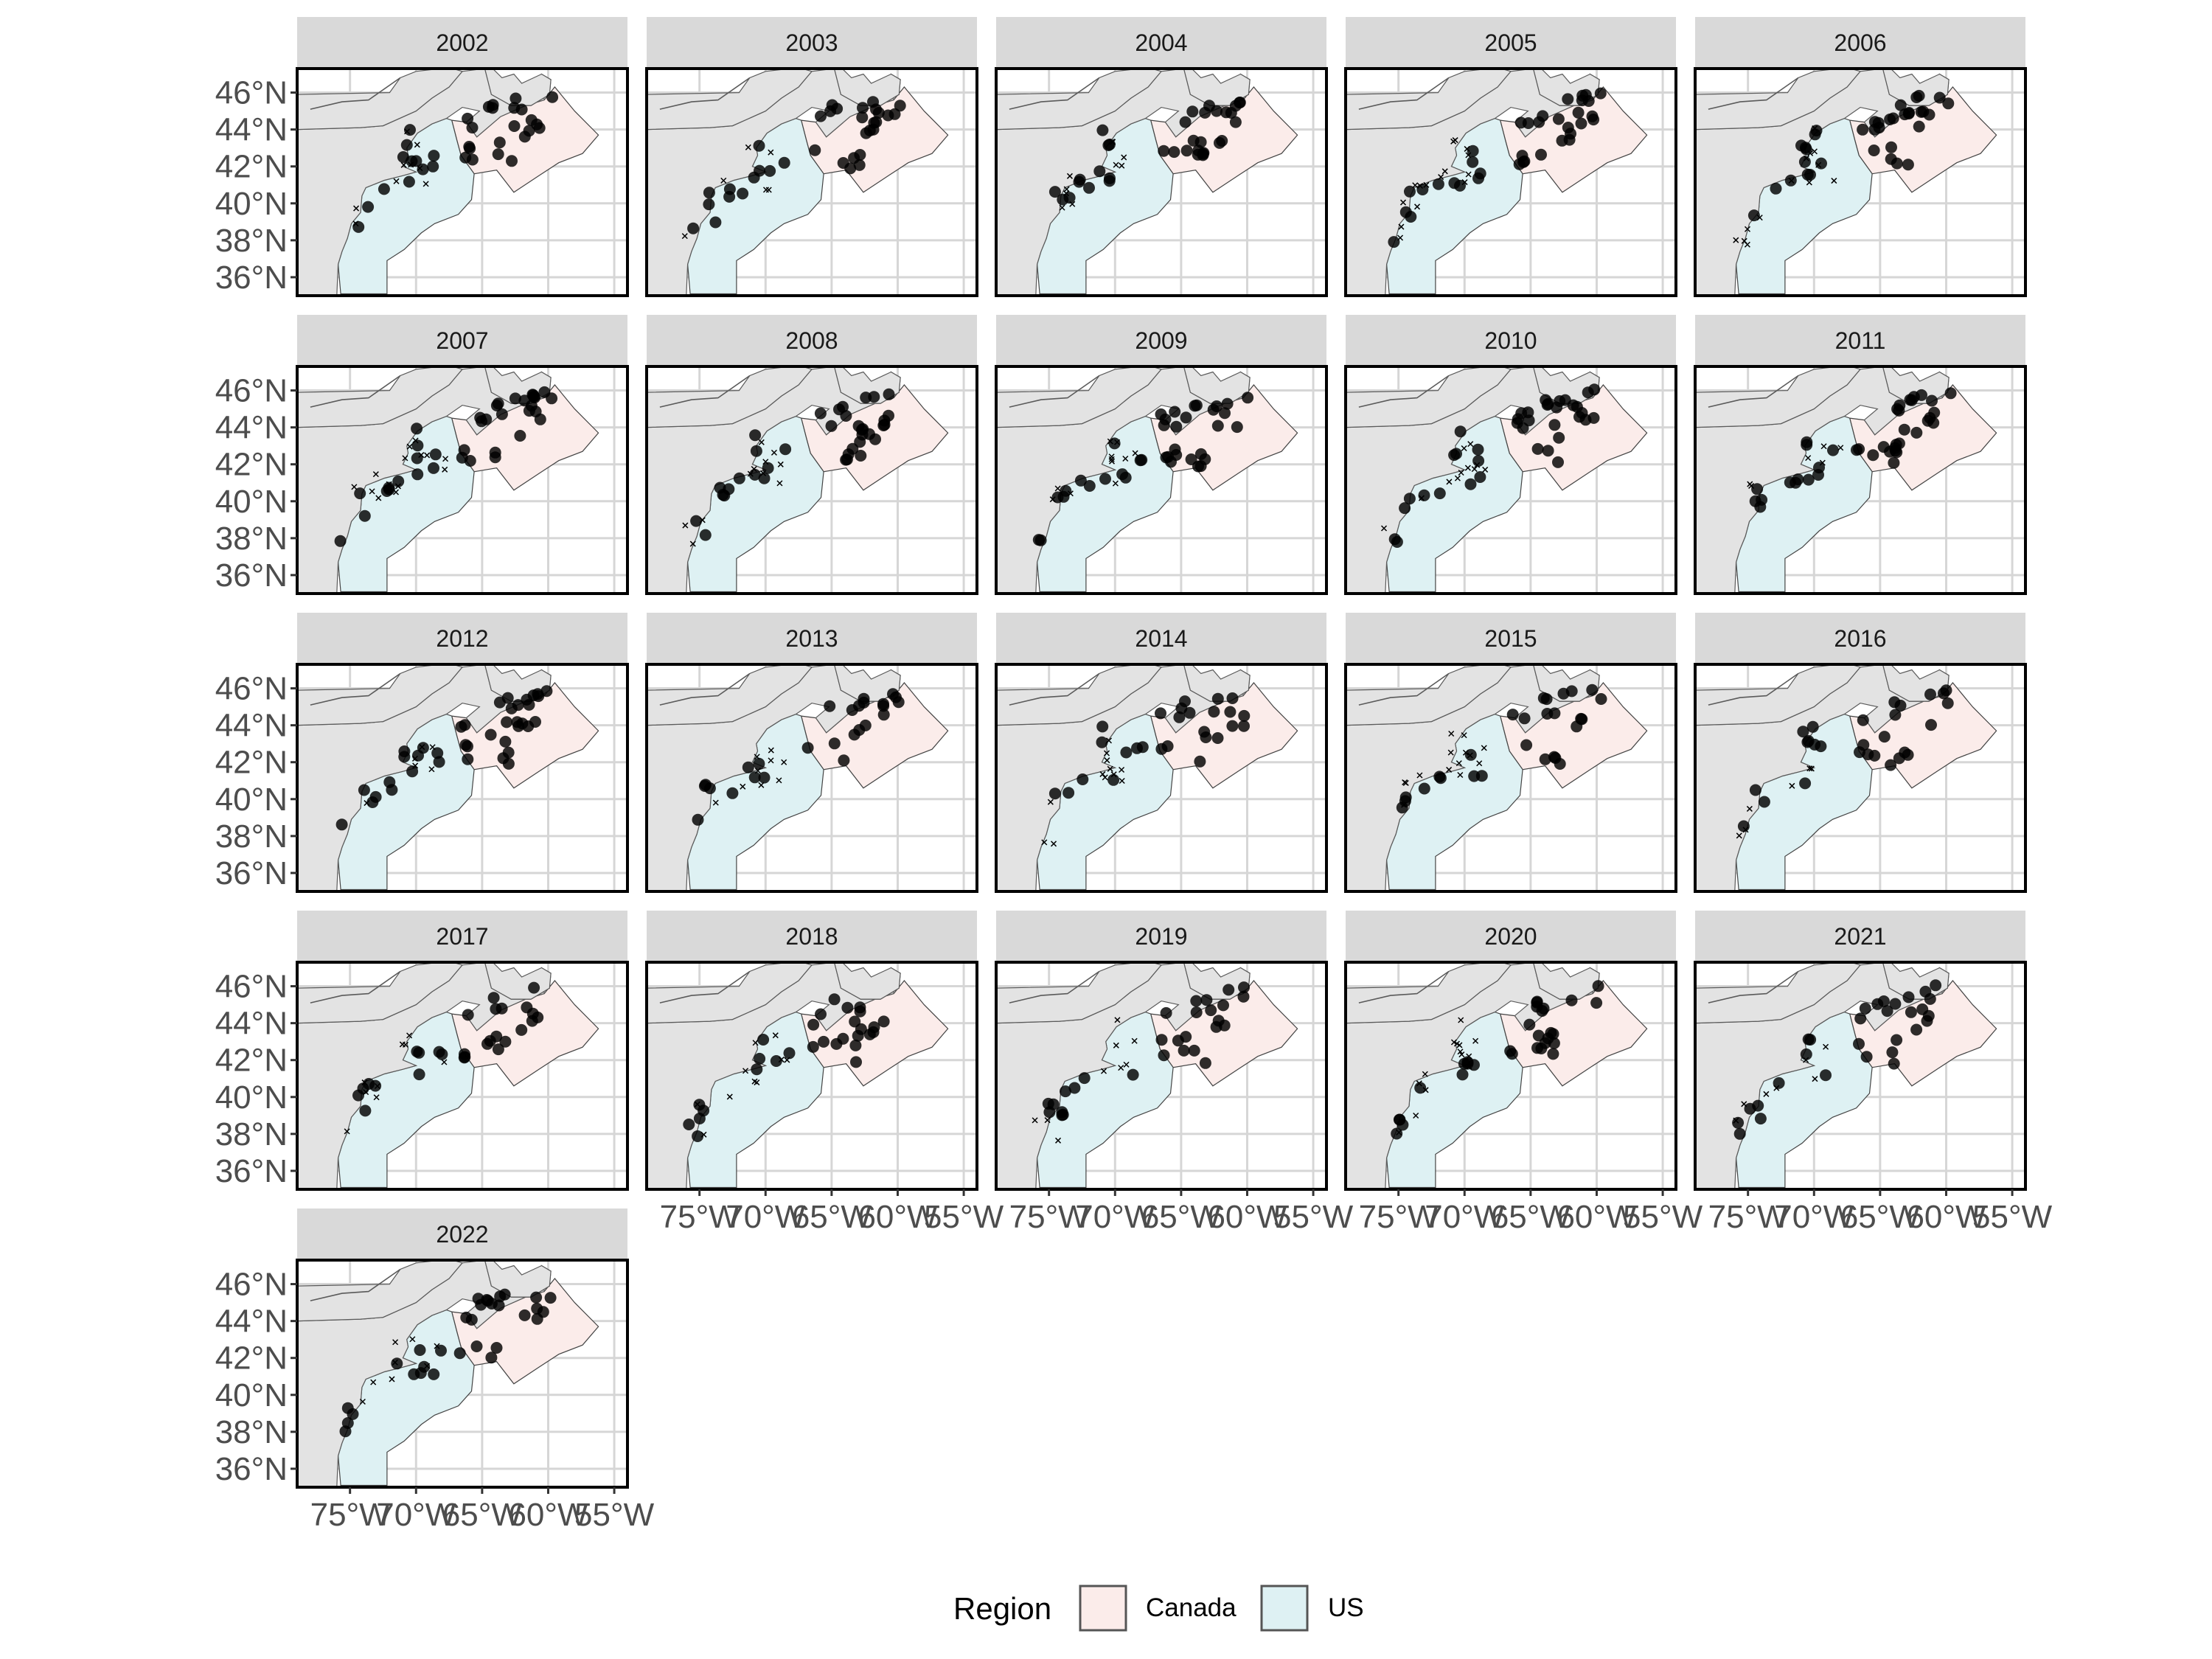 Image resolution: width=2212 pixels, height=1659 pixels. What do you see at coordinates (1748, 1217) in the screenshot?
I see `x-tick-label: 75°W` at bounding box center [1748, 1217].